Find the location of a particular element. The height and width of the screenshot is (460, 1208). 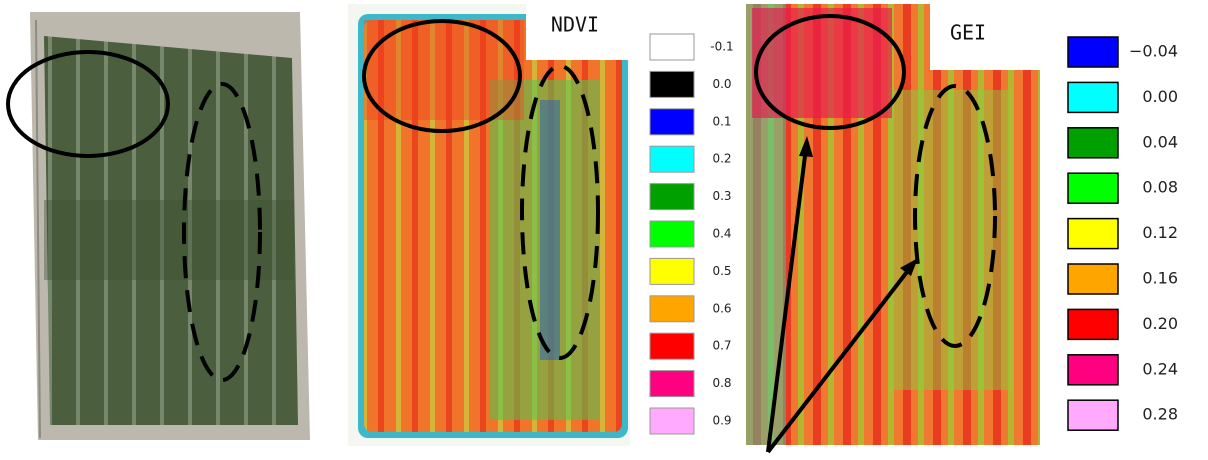

legend-label: 0.7 is located at coordinates (721, 346).